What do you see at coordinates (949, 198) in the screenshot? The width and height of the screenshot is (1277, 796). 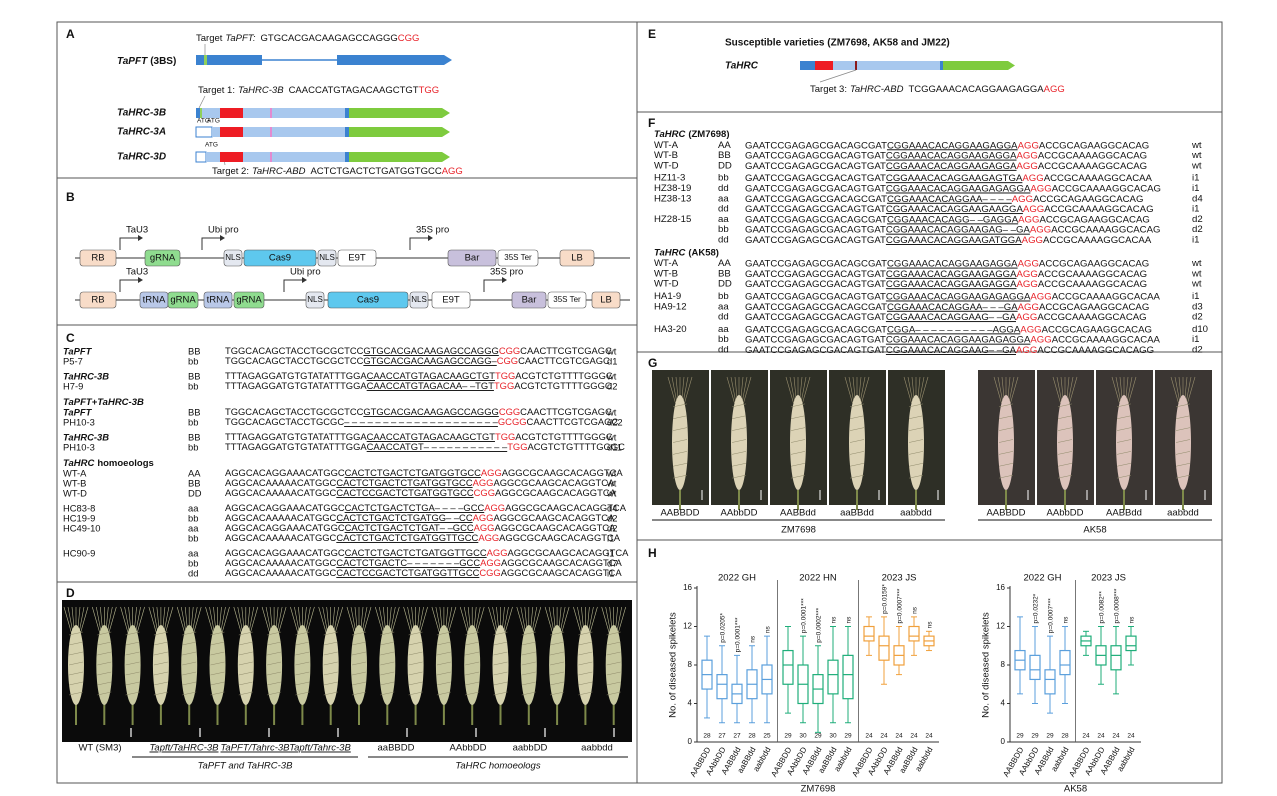 I see `text-part: CGGAAACACAGGAA– – – –` at bounding box center [949, 198].